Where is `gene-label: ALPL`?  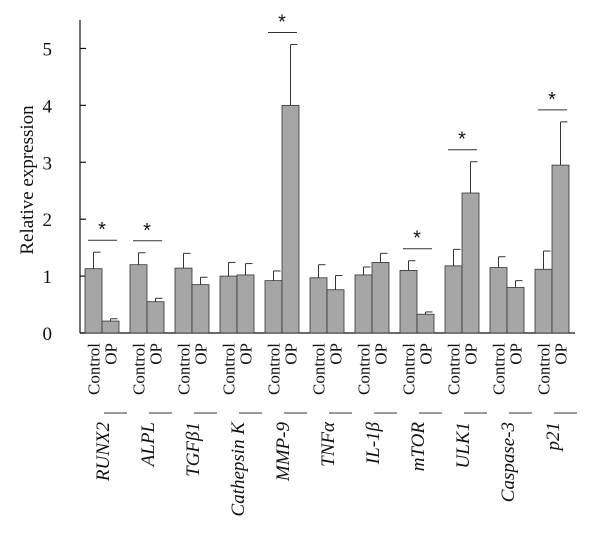 gene-label: ALPL is located at coordinates (148, 445).